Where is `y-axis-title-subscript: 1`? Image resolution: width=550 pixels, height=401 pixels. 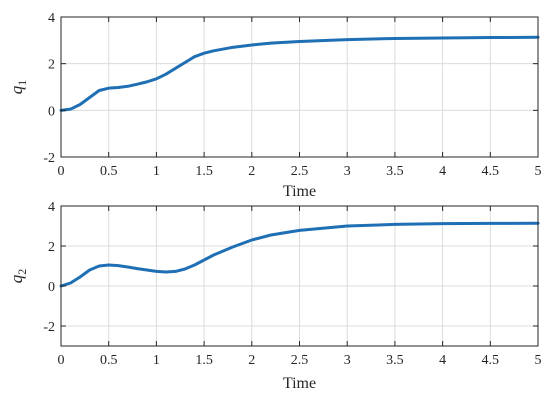
y-axis-title-subscript: 1 is located at coordinates (22, 83).